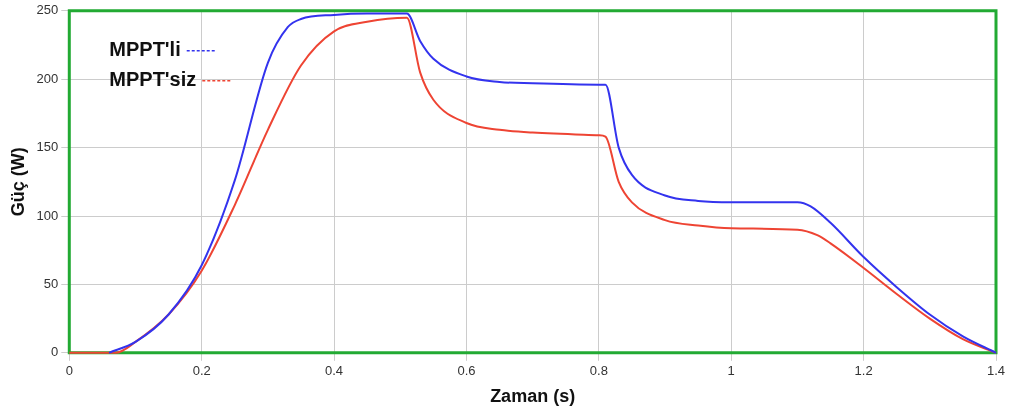  What do you see at coordinates (533, 396) in the screenshot?
I see `x-axis-title: Zaman (s)` at bounding box center [533, 396].